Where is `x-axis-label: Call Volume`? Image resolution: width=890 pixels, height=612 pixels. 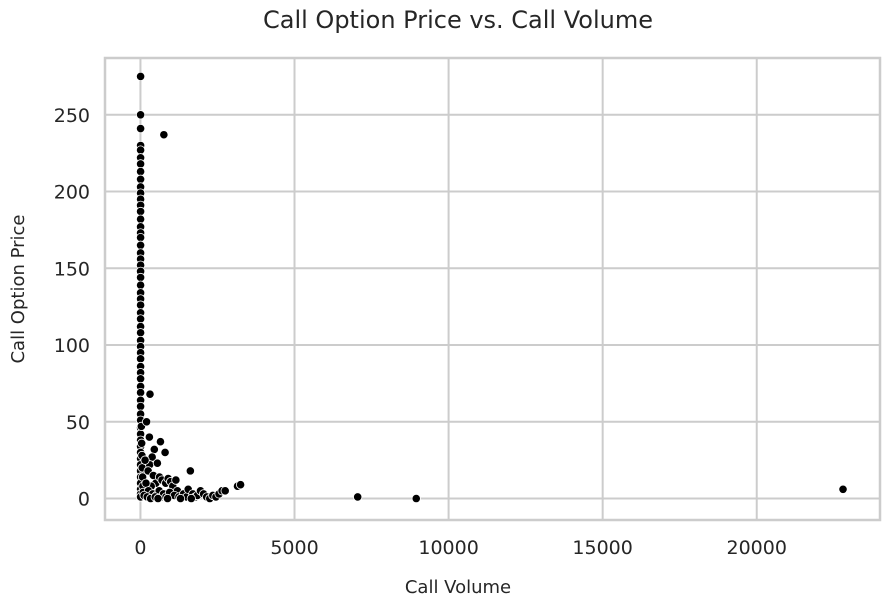
x-axis-label: Call Volume is located at coordinates (458, 587).